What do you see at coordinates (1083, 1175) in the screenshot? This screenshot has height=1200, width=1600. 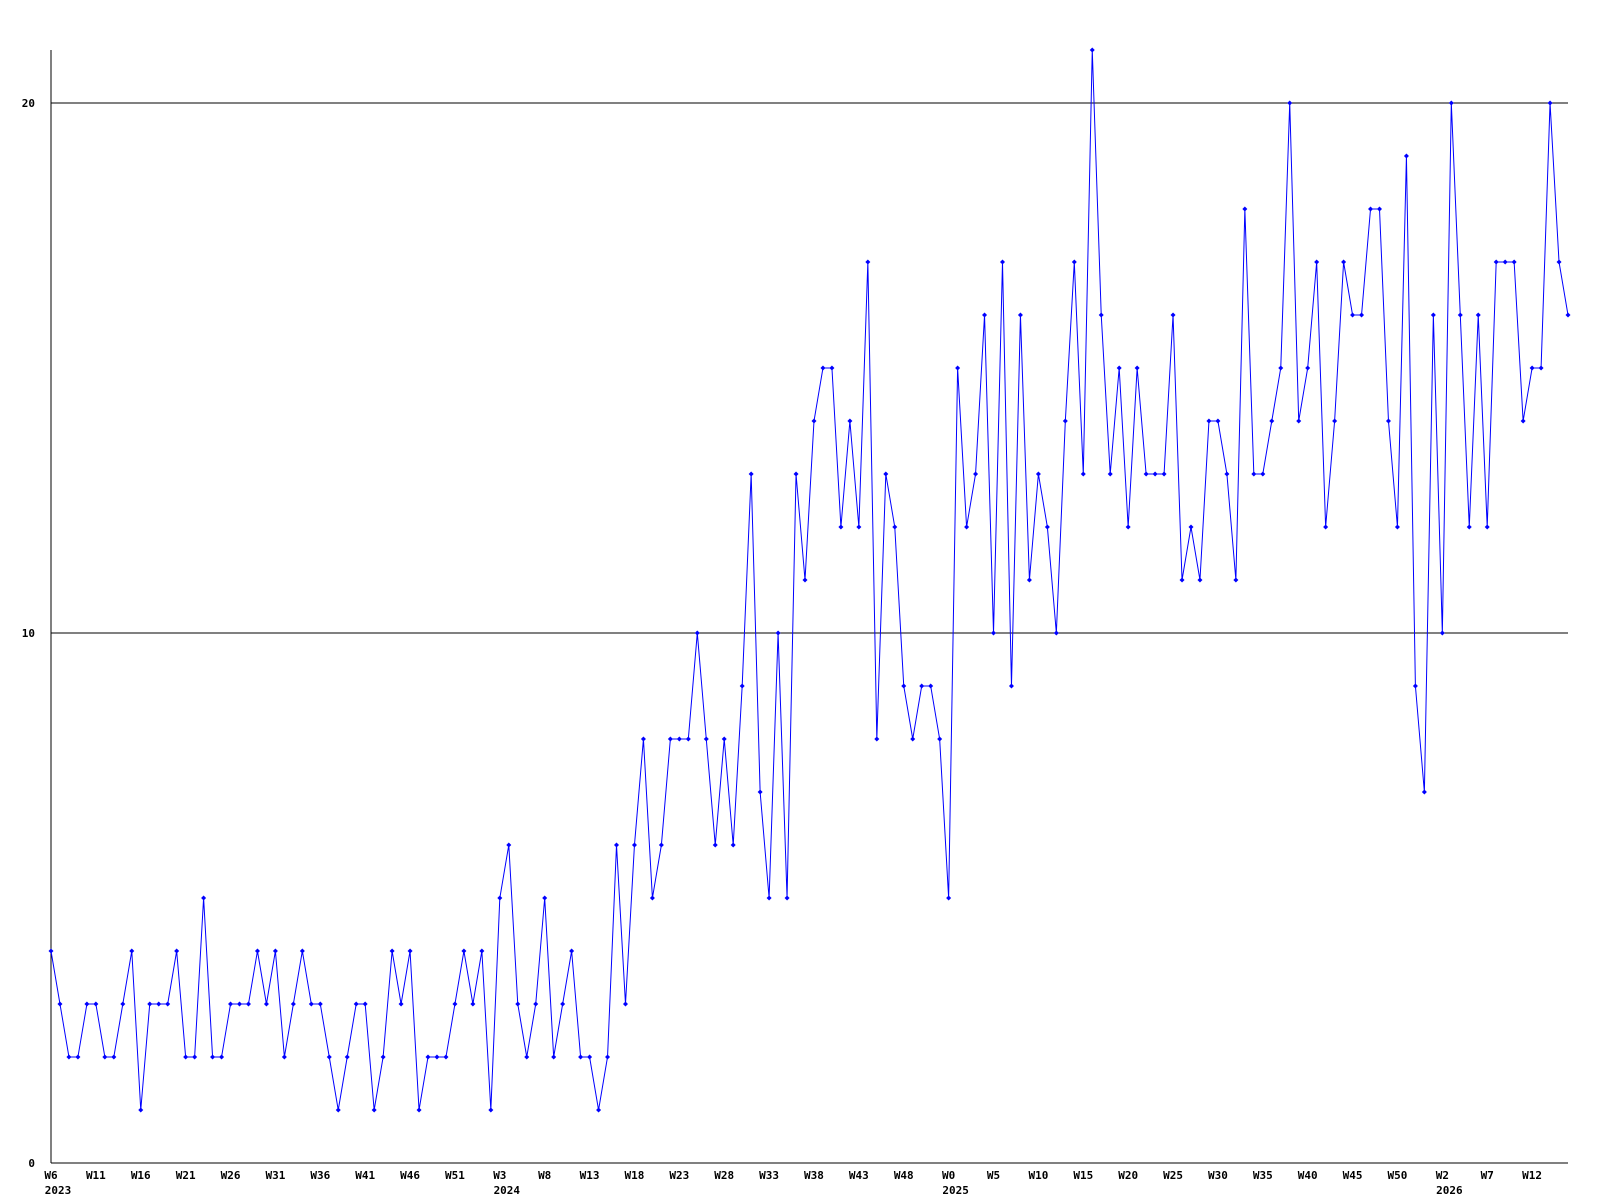 I see `x-tick-label: W15` at bounding box center [1083, 1175].